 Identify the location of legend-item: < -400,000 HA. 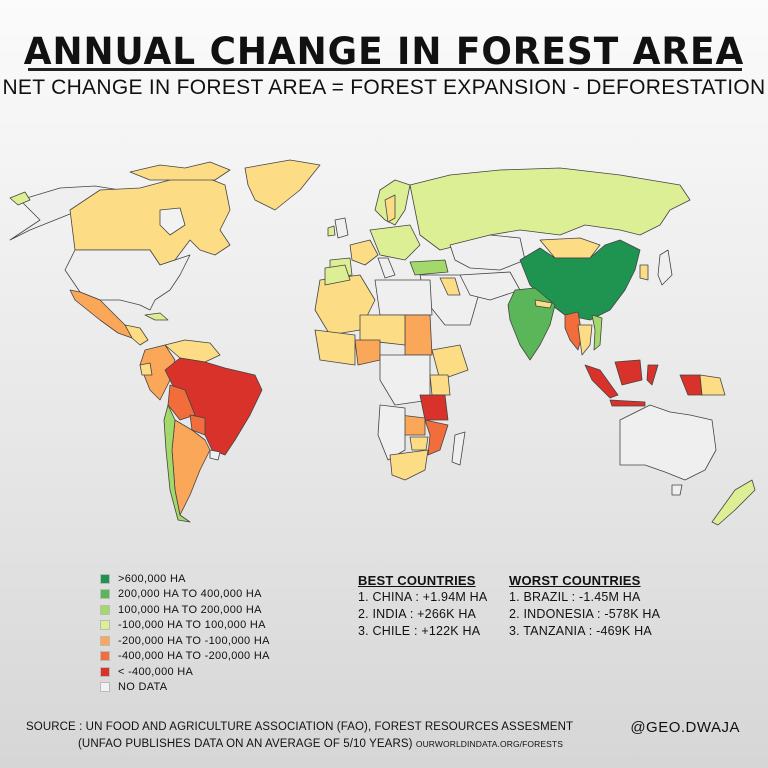
(185, 672).